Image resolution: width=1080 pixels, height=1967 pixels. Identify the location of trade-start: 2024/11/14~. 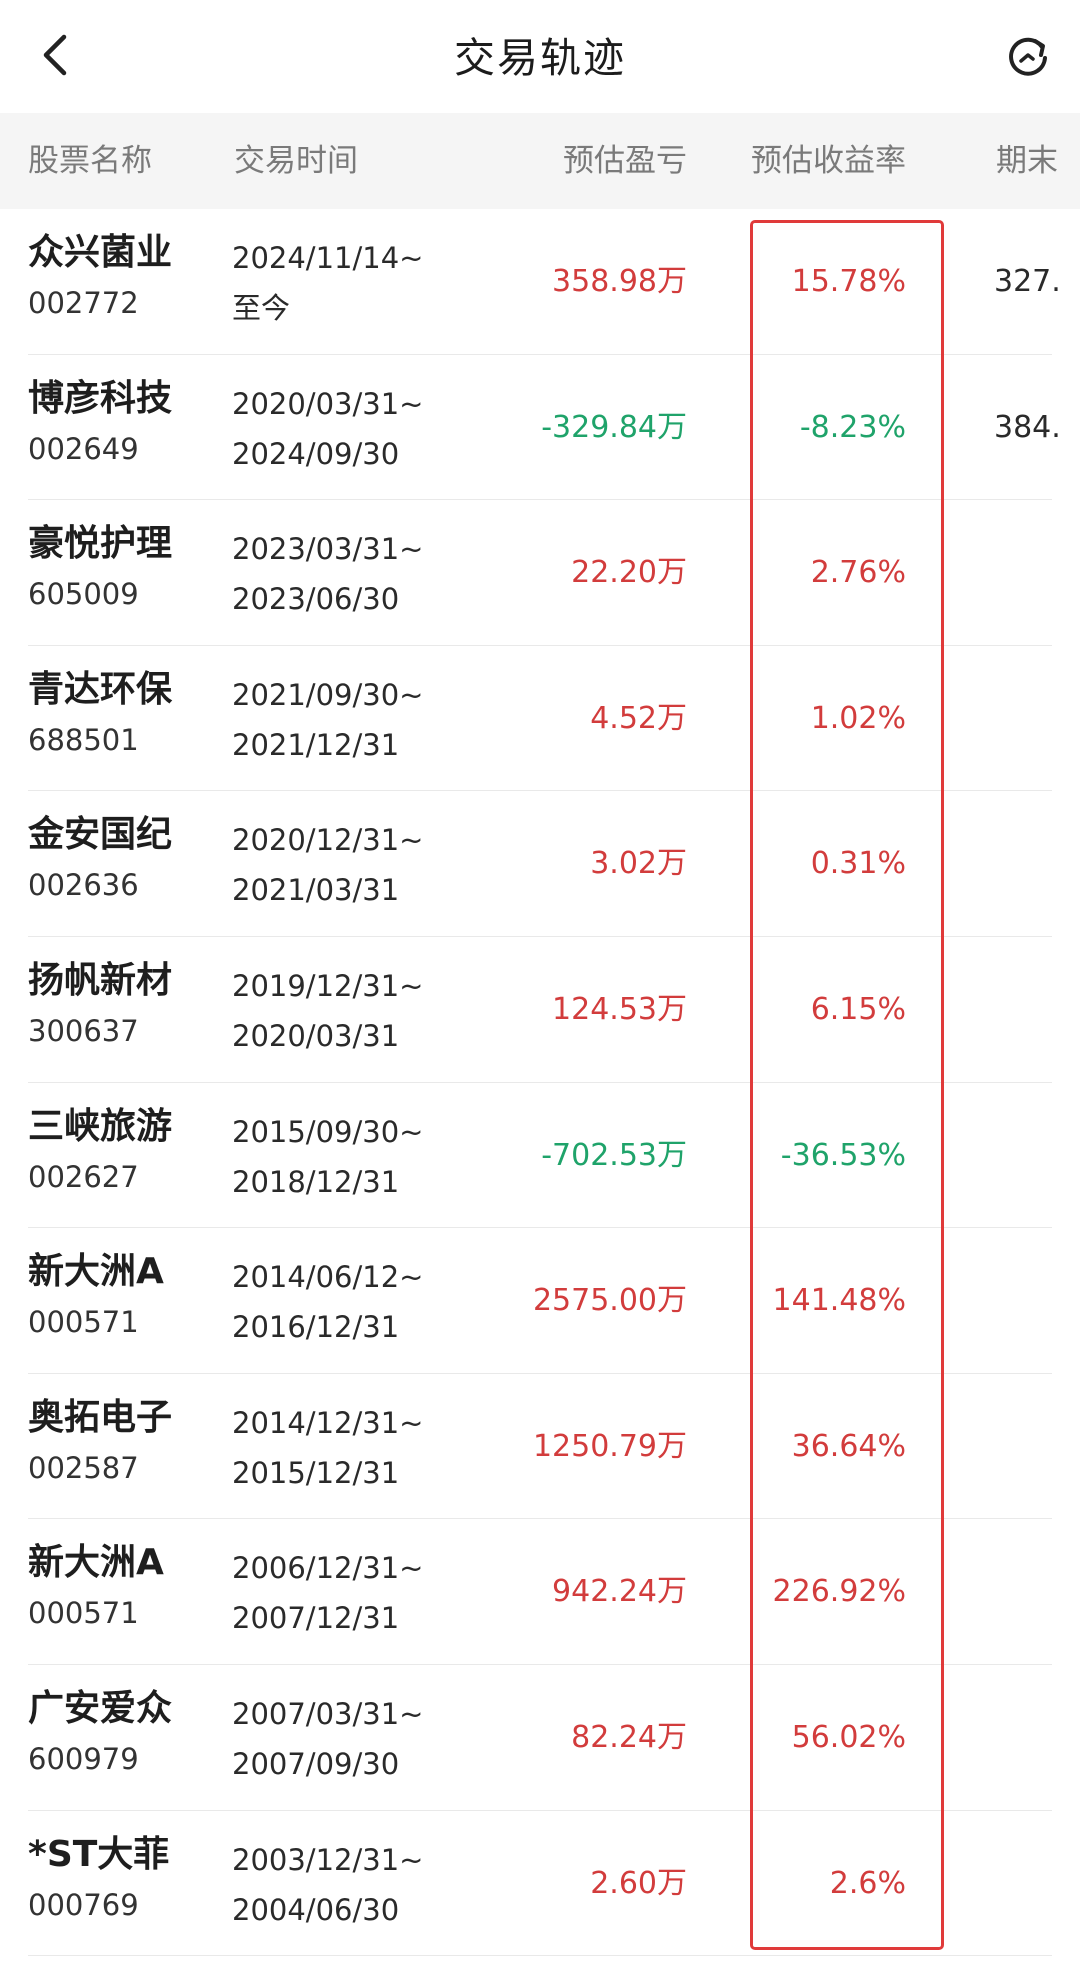
(328, 258).